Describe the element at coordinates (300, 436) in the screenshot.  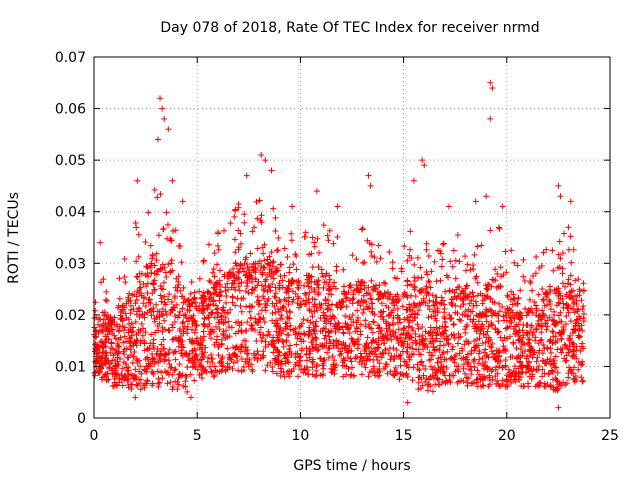
I see `x-tick-label: 10` at that location.